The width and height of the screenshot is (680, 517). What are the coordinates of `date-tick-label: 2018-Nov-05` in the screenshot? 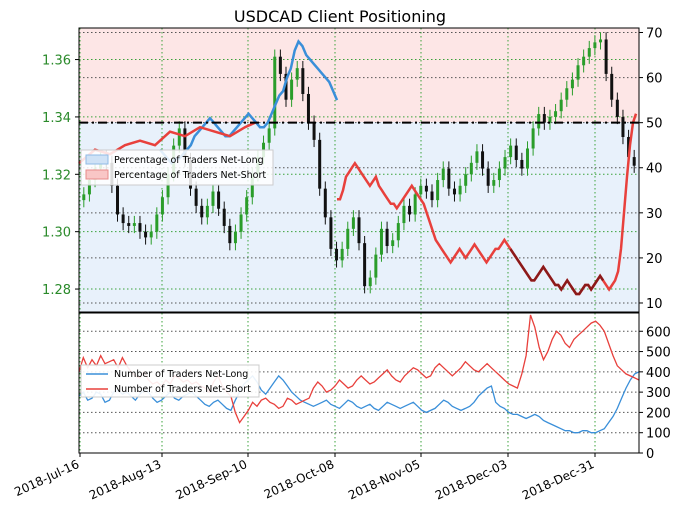 It's located at (384, 479).